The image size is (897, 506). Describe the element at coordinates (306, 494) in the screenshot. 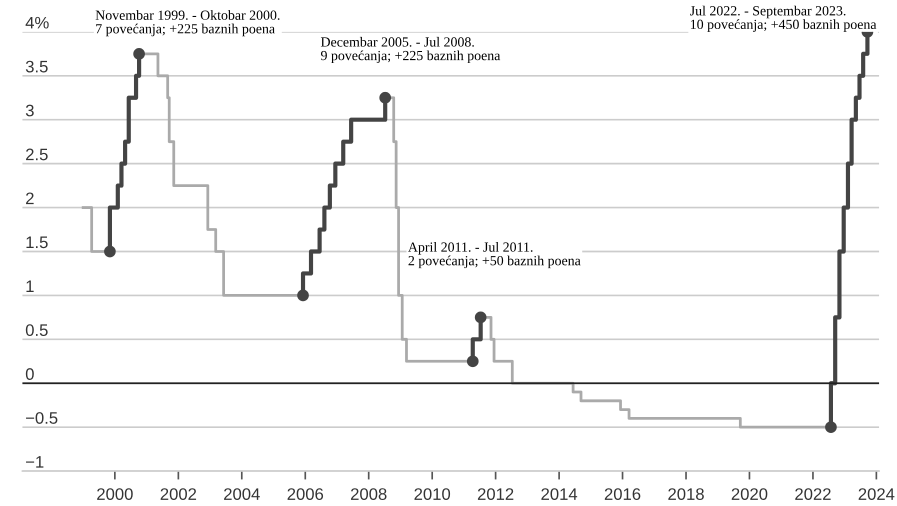

I see `x-tick-label: 2006` at that location.